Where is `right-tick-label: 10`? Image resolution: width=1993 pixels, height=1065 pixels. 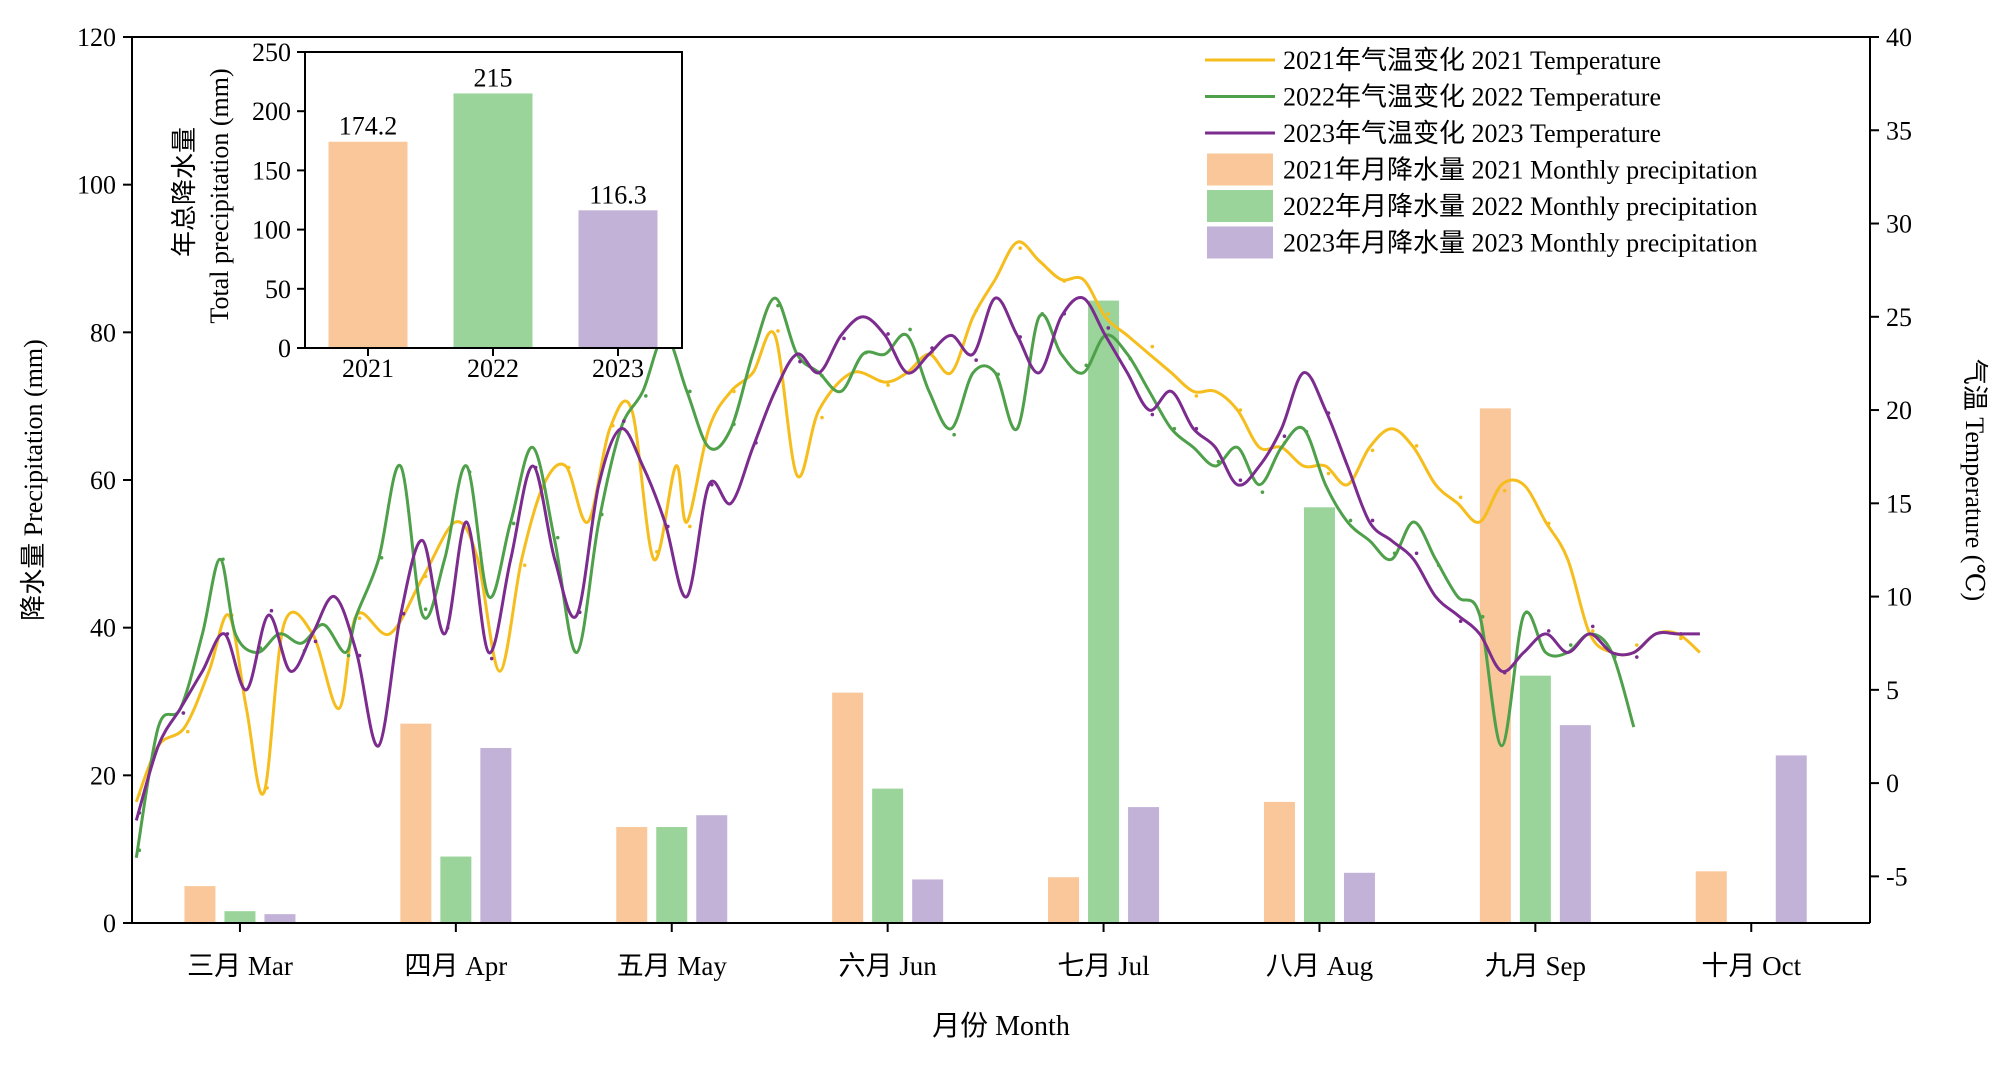
right-tick-label: 10 is located at coordinates (1899, 597).